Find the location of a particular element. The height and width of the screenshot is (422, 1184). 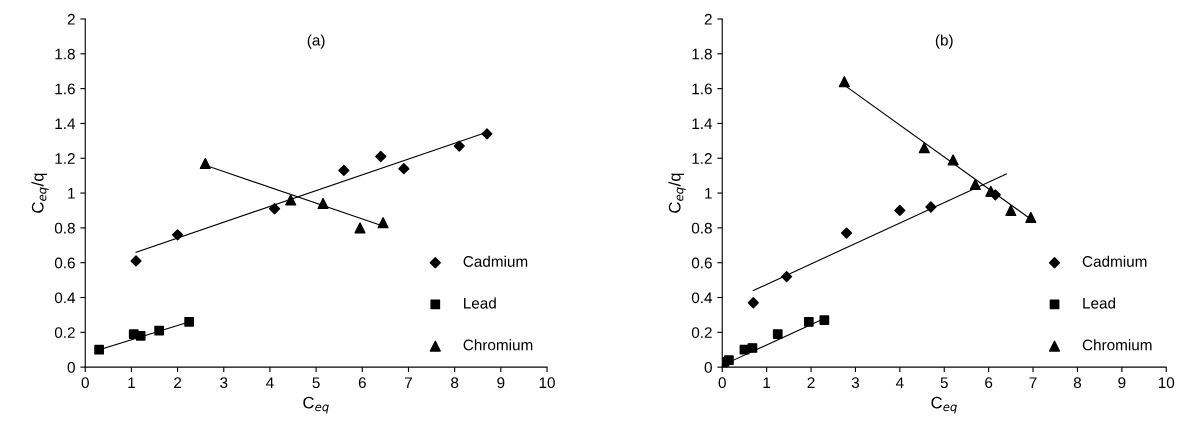

text: (a) is located at coordinates (316, 41).